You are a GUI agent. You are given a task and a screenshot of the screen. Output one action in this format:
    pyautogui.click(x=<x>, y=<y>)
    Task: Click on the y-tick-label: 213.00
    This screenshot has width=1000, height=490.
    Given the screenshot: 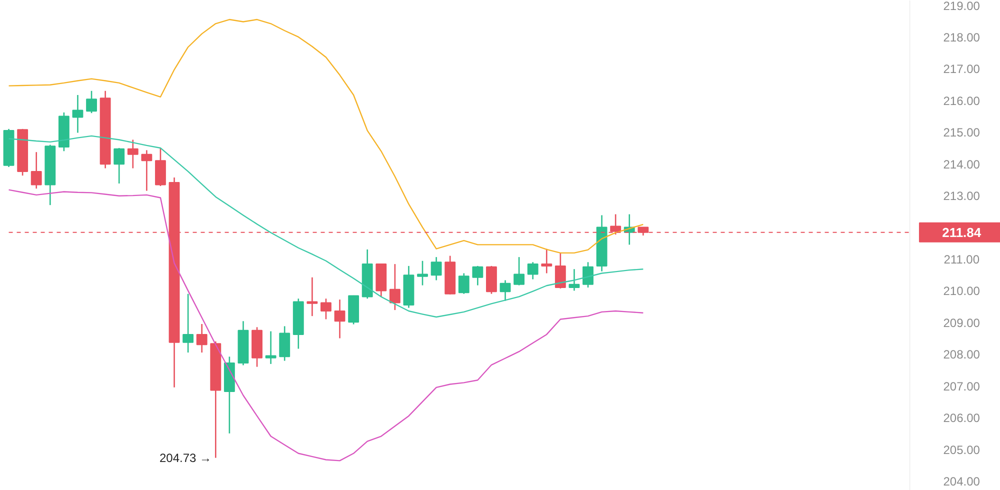 What is the action you would take?
    pyautogui.click(x=961, y=196)
    